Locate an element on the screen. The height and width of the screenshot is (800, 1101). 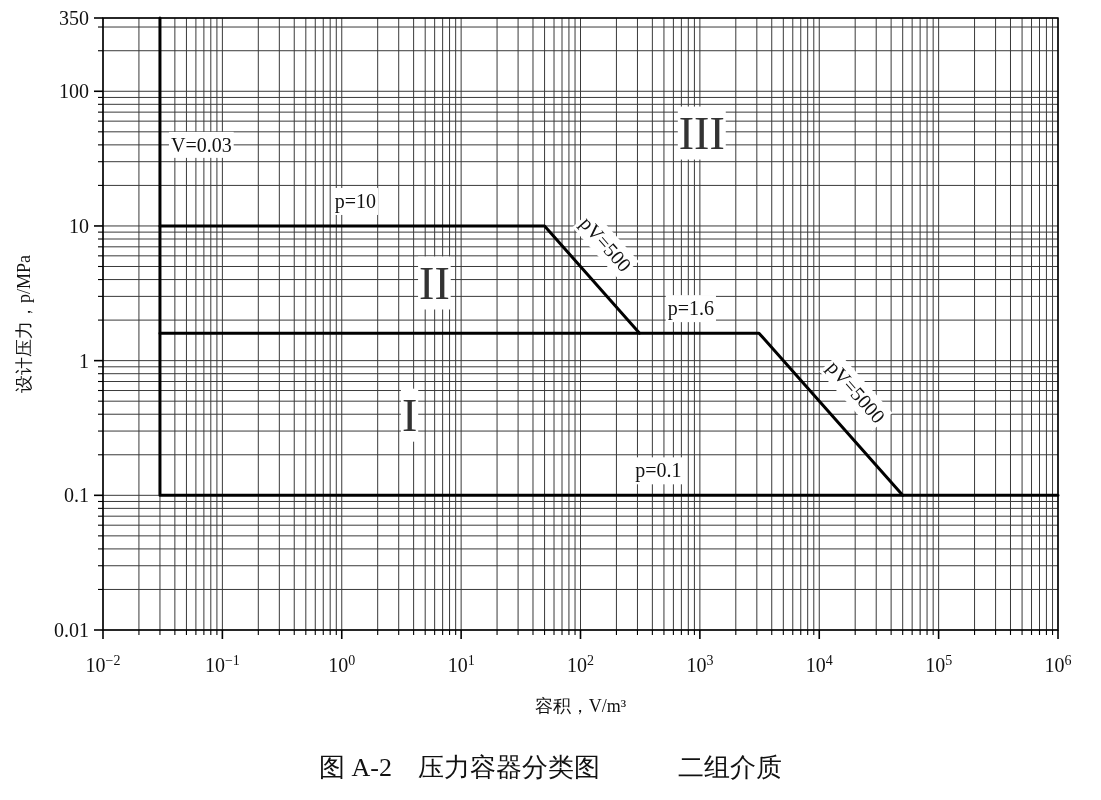
region-label: II is located at coordinates (434, 283).